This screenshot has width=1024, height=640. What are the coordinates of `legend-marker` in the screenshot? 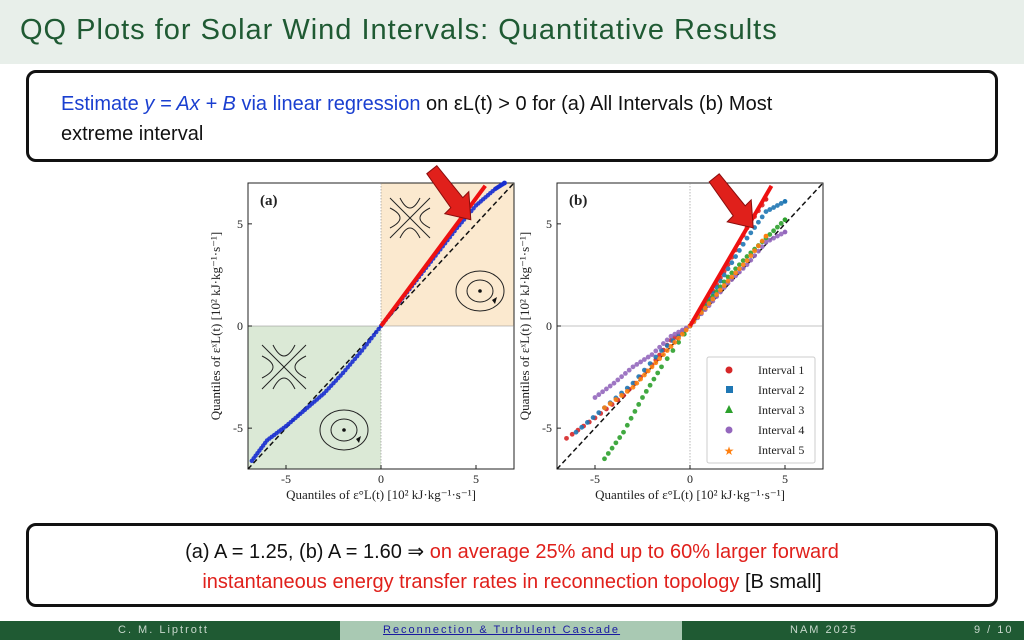 It's located at (729, 389).